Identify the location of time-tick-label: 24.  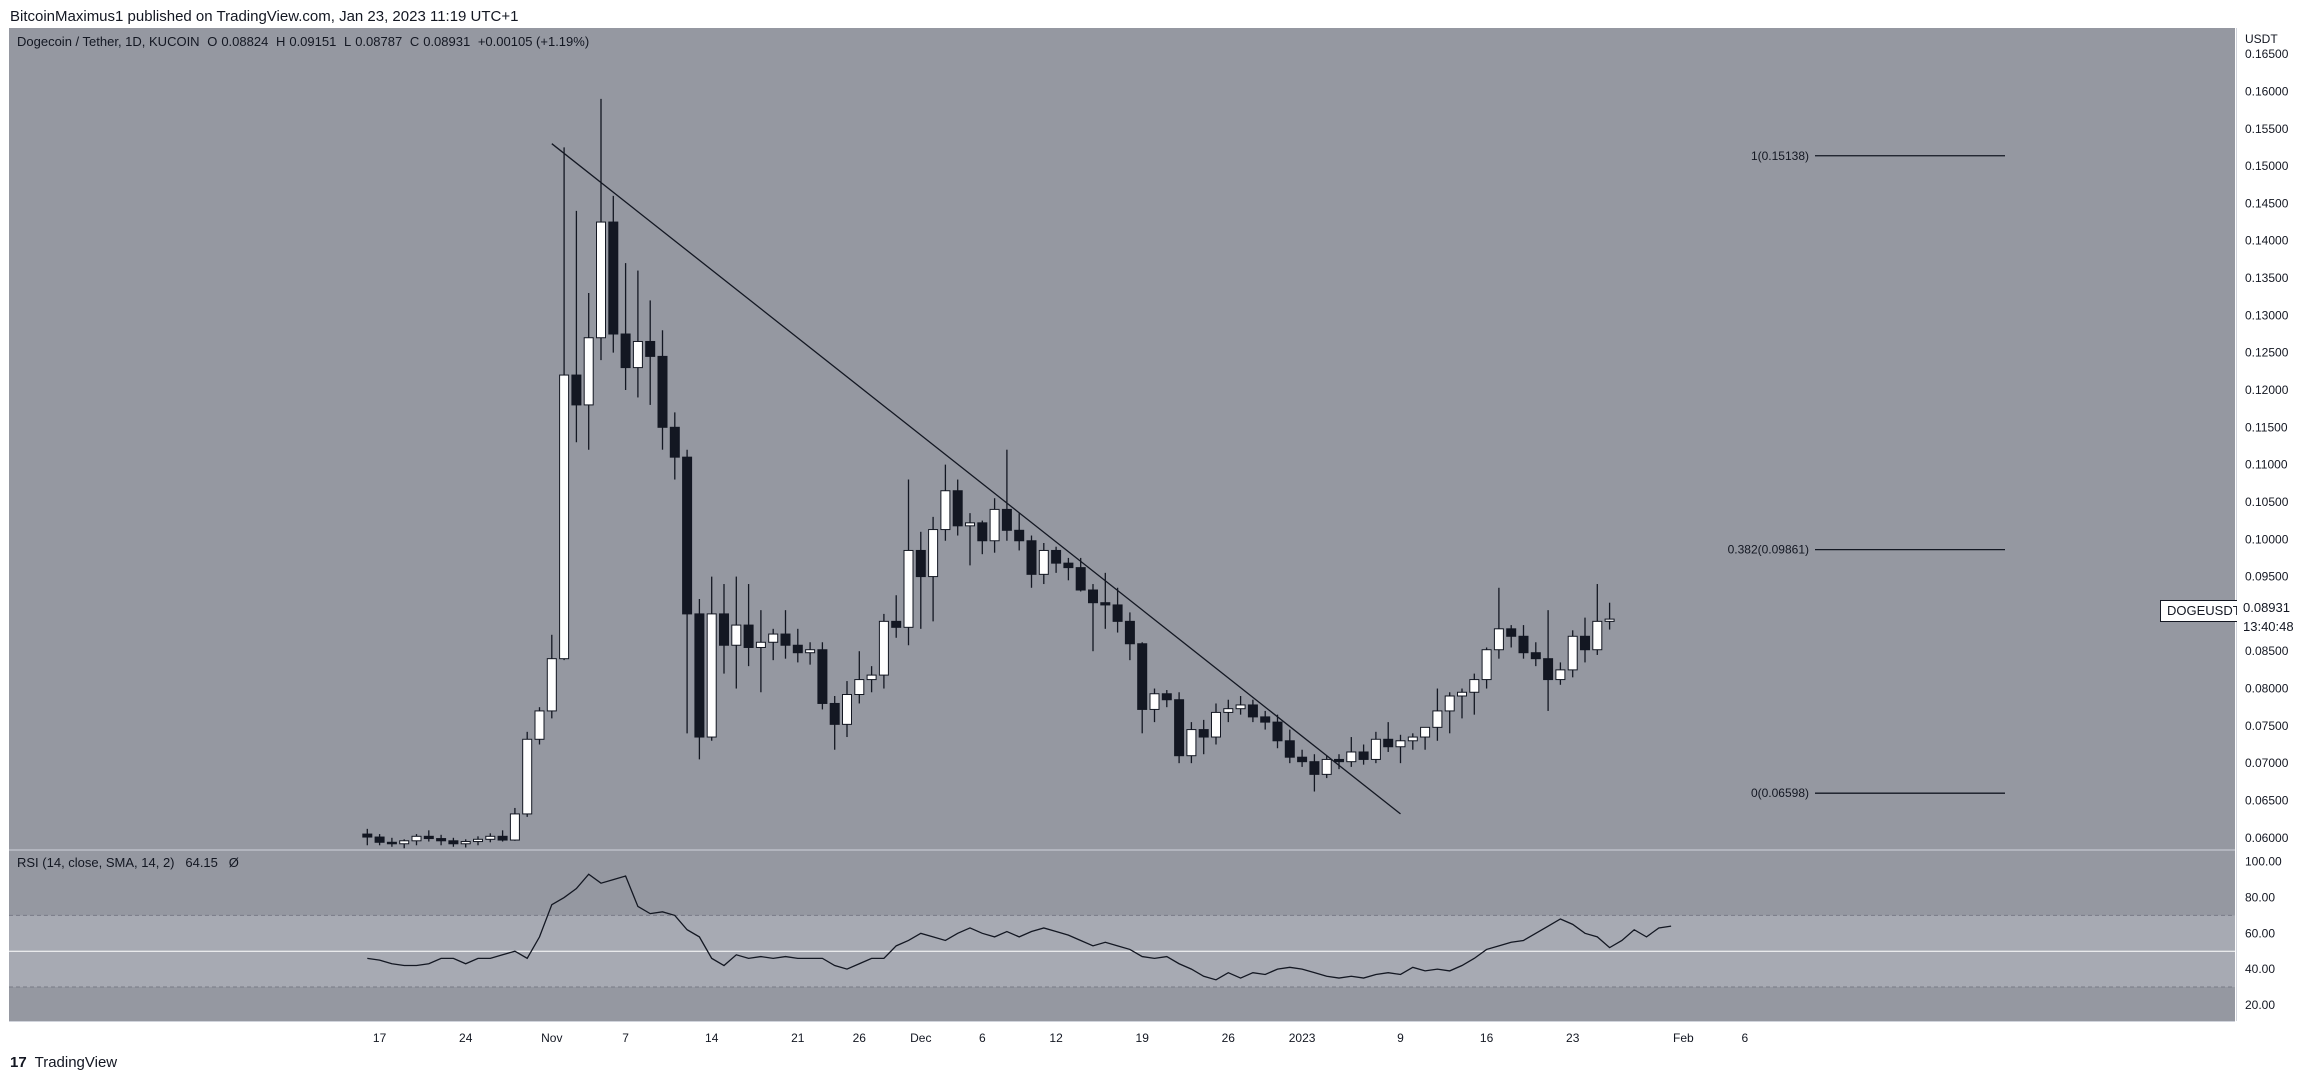
(466, 1038).